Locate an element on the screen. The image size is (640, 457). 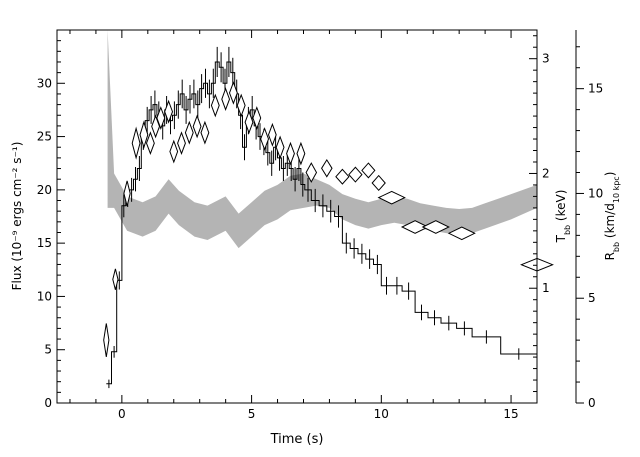
temperature-tick-label: 1 is located at coordinates (546, 288).